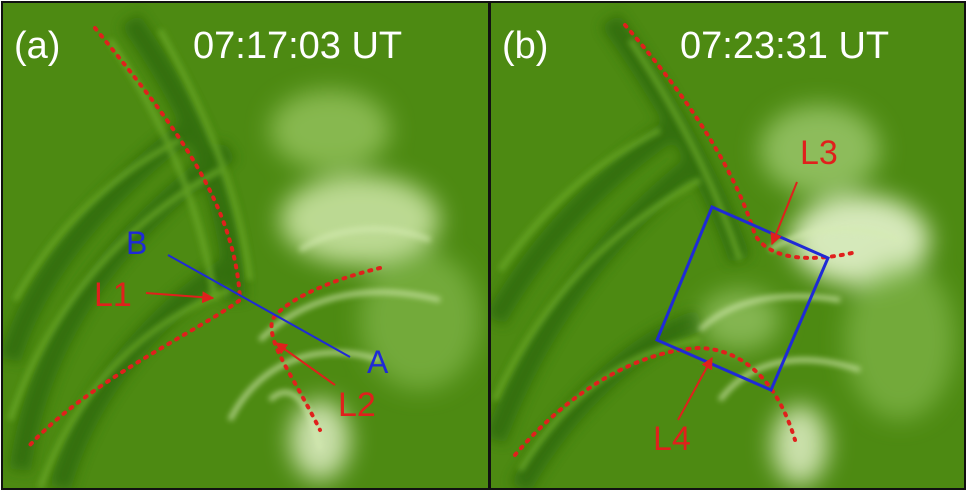  Describe the element at coordinates (742, 298) in the screenshot. I see `region-box` at that location.